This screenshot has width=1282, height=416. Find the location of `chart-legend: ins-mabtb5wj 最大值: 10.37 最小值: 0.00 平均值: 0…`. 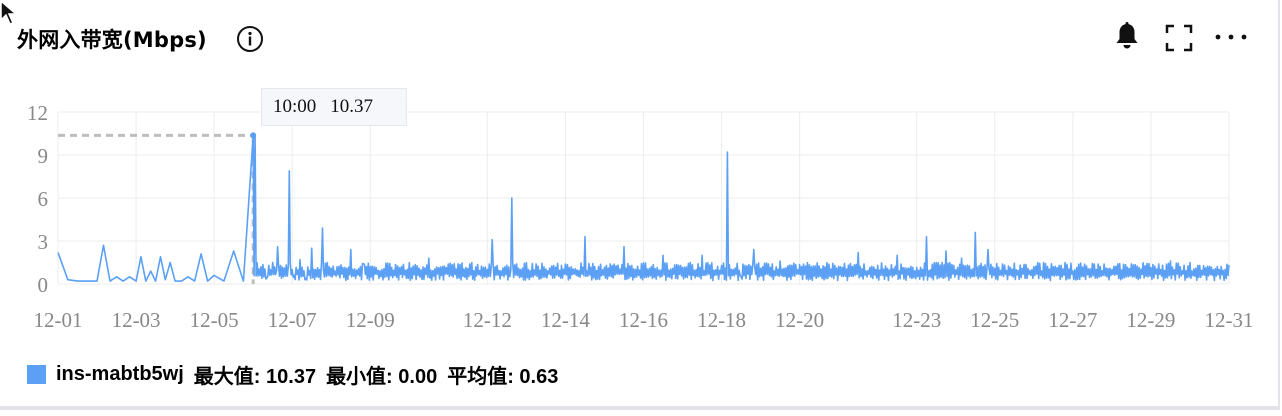

chart-legend: ins-mabtb5wj 最大值: 10.37 最小值: 0.00 平均值: 0… is located at coordinates (297, 374).